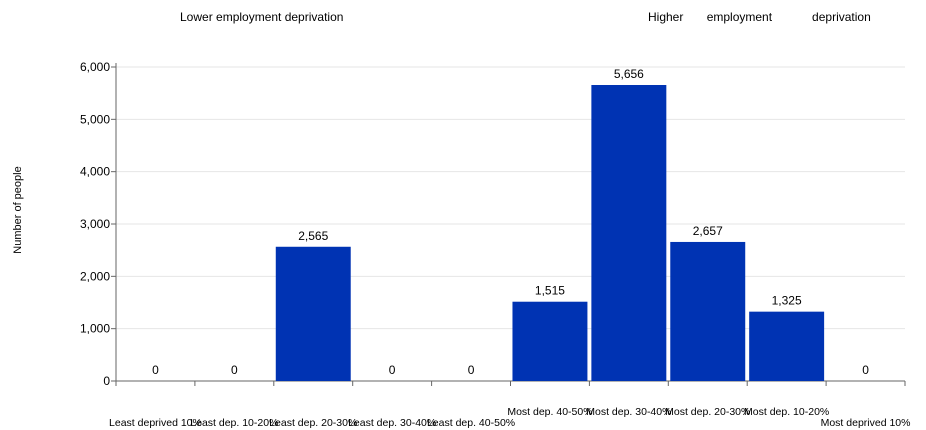  What do you see at coordinates (313, 423) in the screenshot?
I see `category-label: Least dep. 20-30%` at bounding box center [313, 423].